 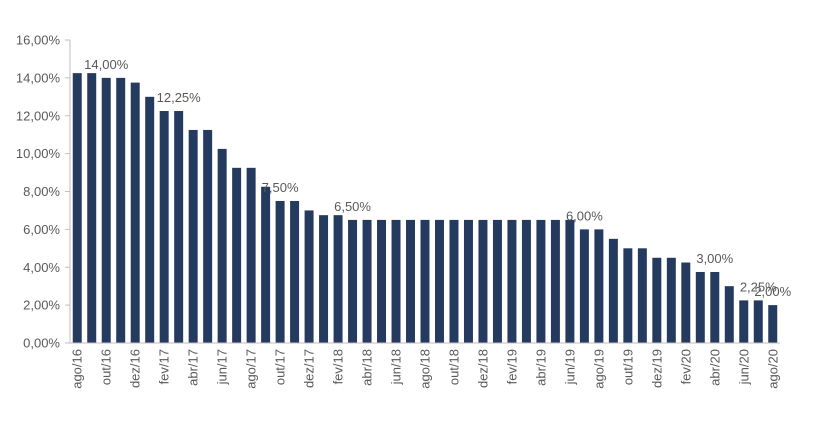 What do you see at coordinates (352, 206) in the screenshot?
I see `data-label: 6,50%` at bounding box center [352, 206].